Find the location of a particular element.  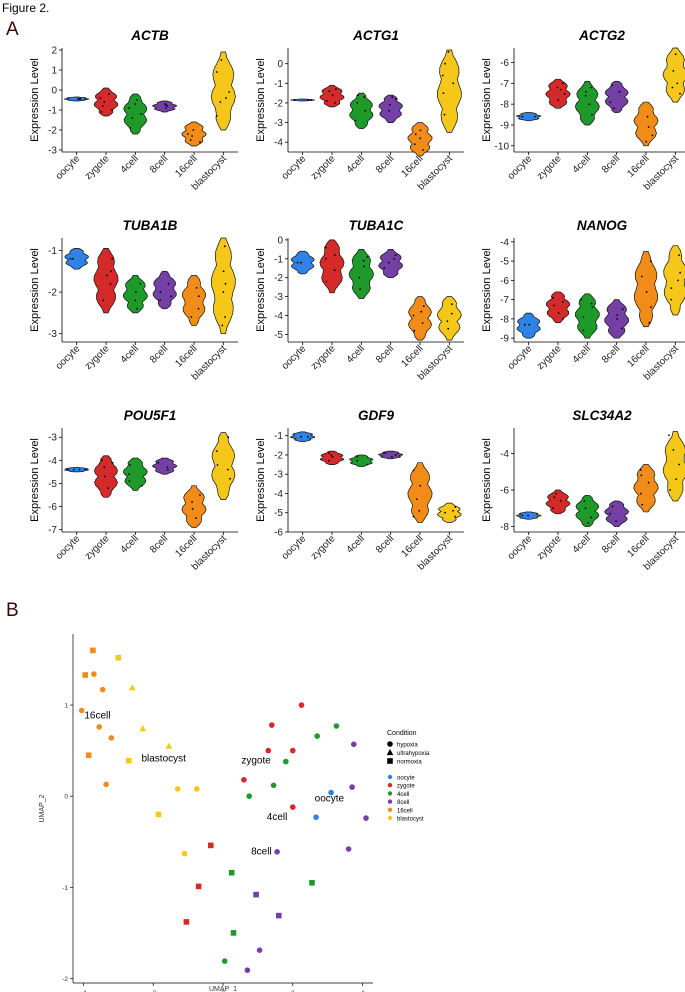

cluster-label: oocyte is located at coordinates (330, 799).